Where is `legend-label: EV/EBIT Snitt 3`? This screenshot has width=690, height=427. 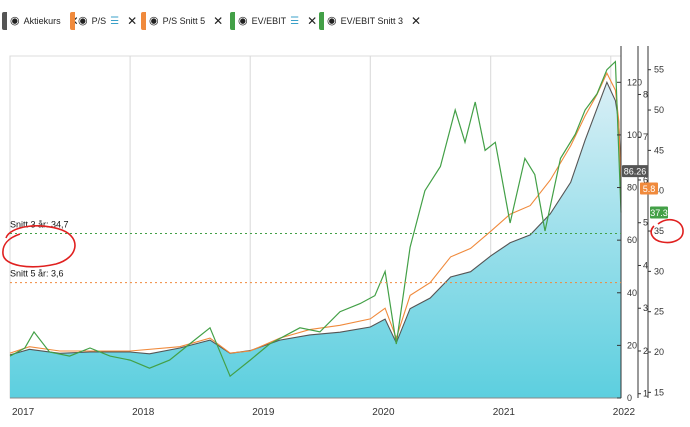
legend-label: EV/EBIT Snitt 3 is located at coordinates (371, 21).